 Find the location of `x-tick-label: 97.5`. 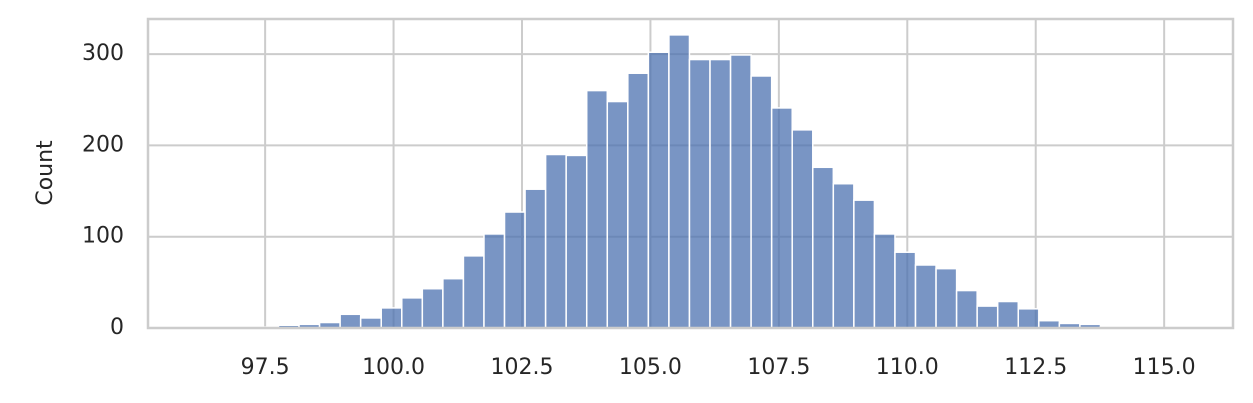

x-tick-label: 97.5 is located at coordinates (265, 367).